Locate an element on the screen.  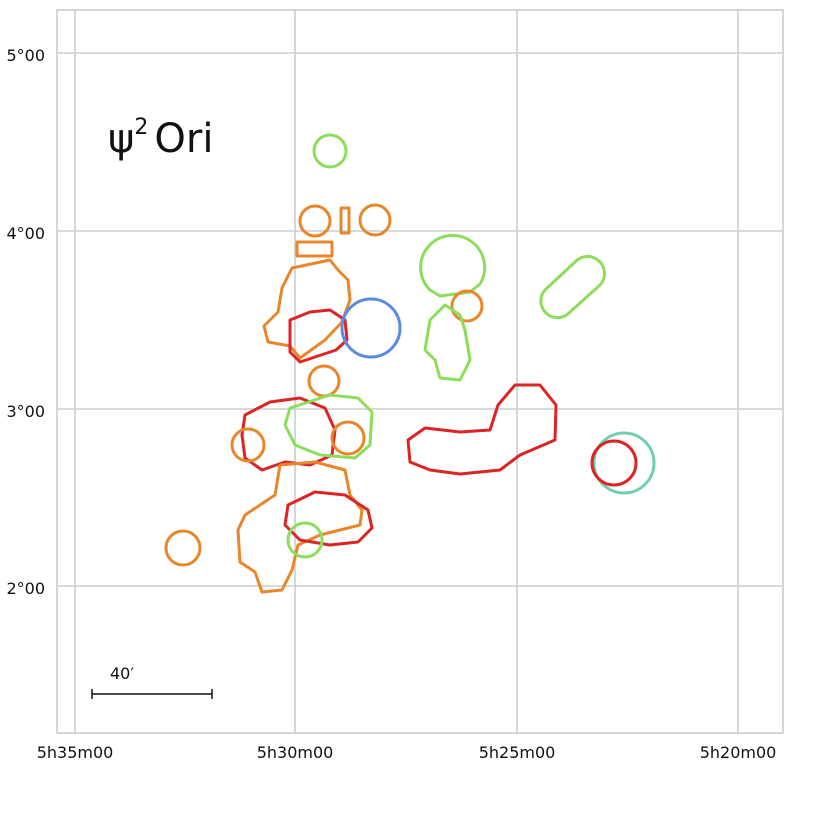
x-tick-label: 5h30m00 is located at coordinates (295, 752).